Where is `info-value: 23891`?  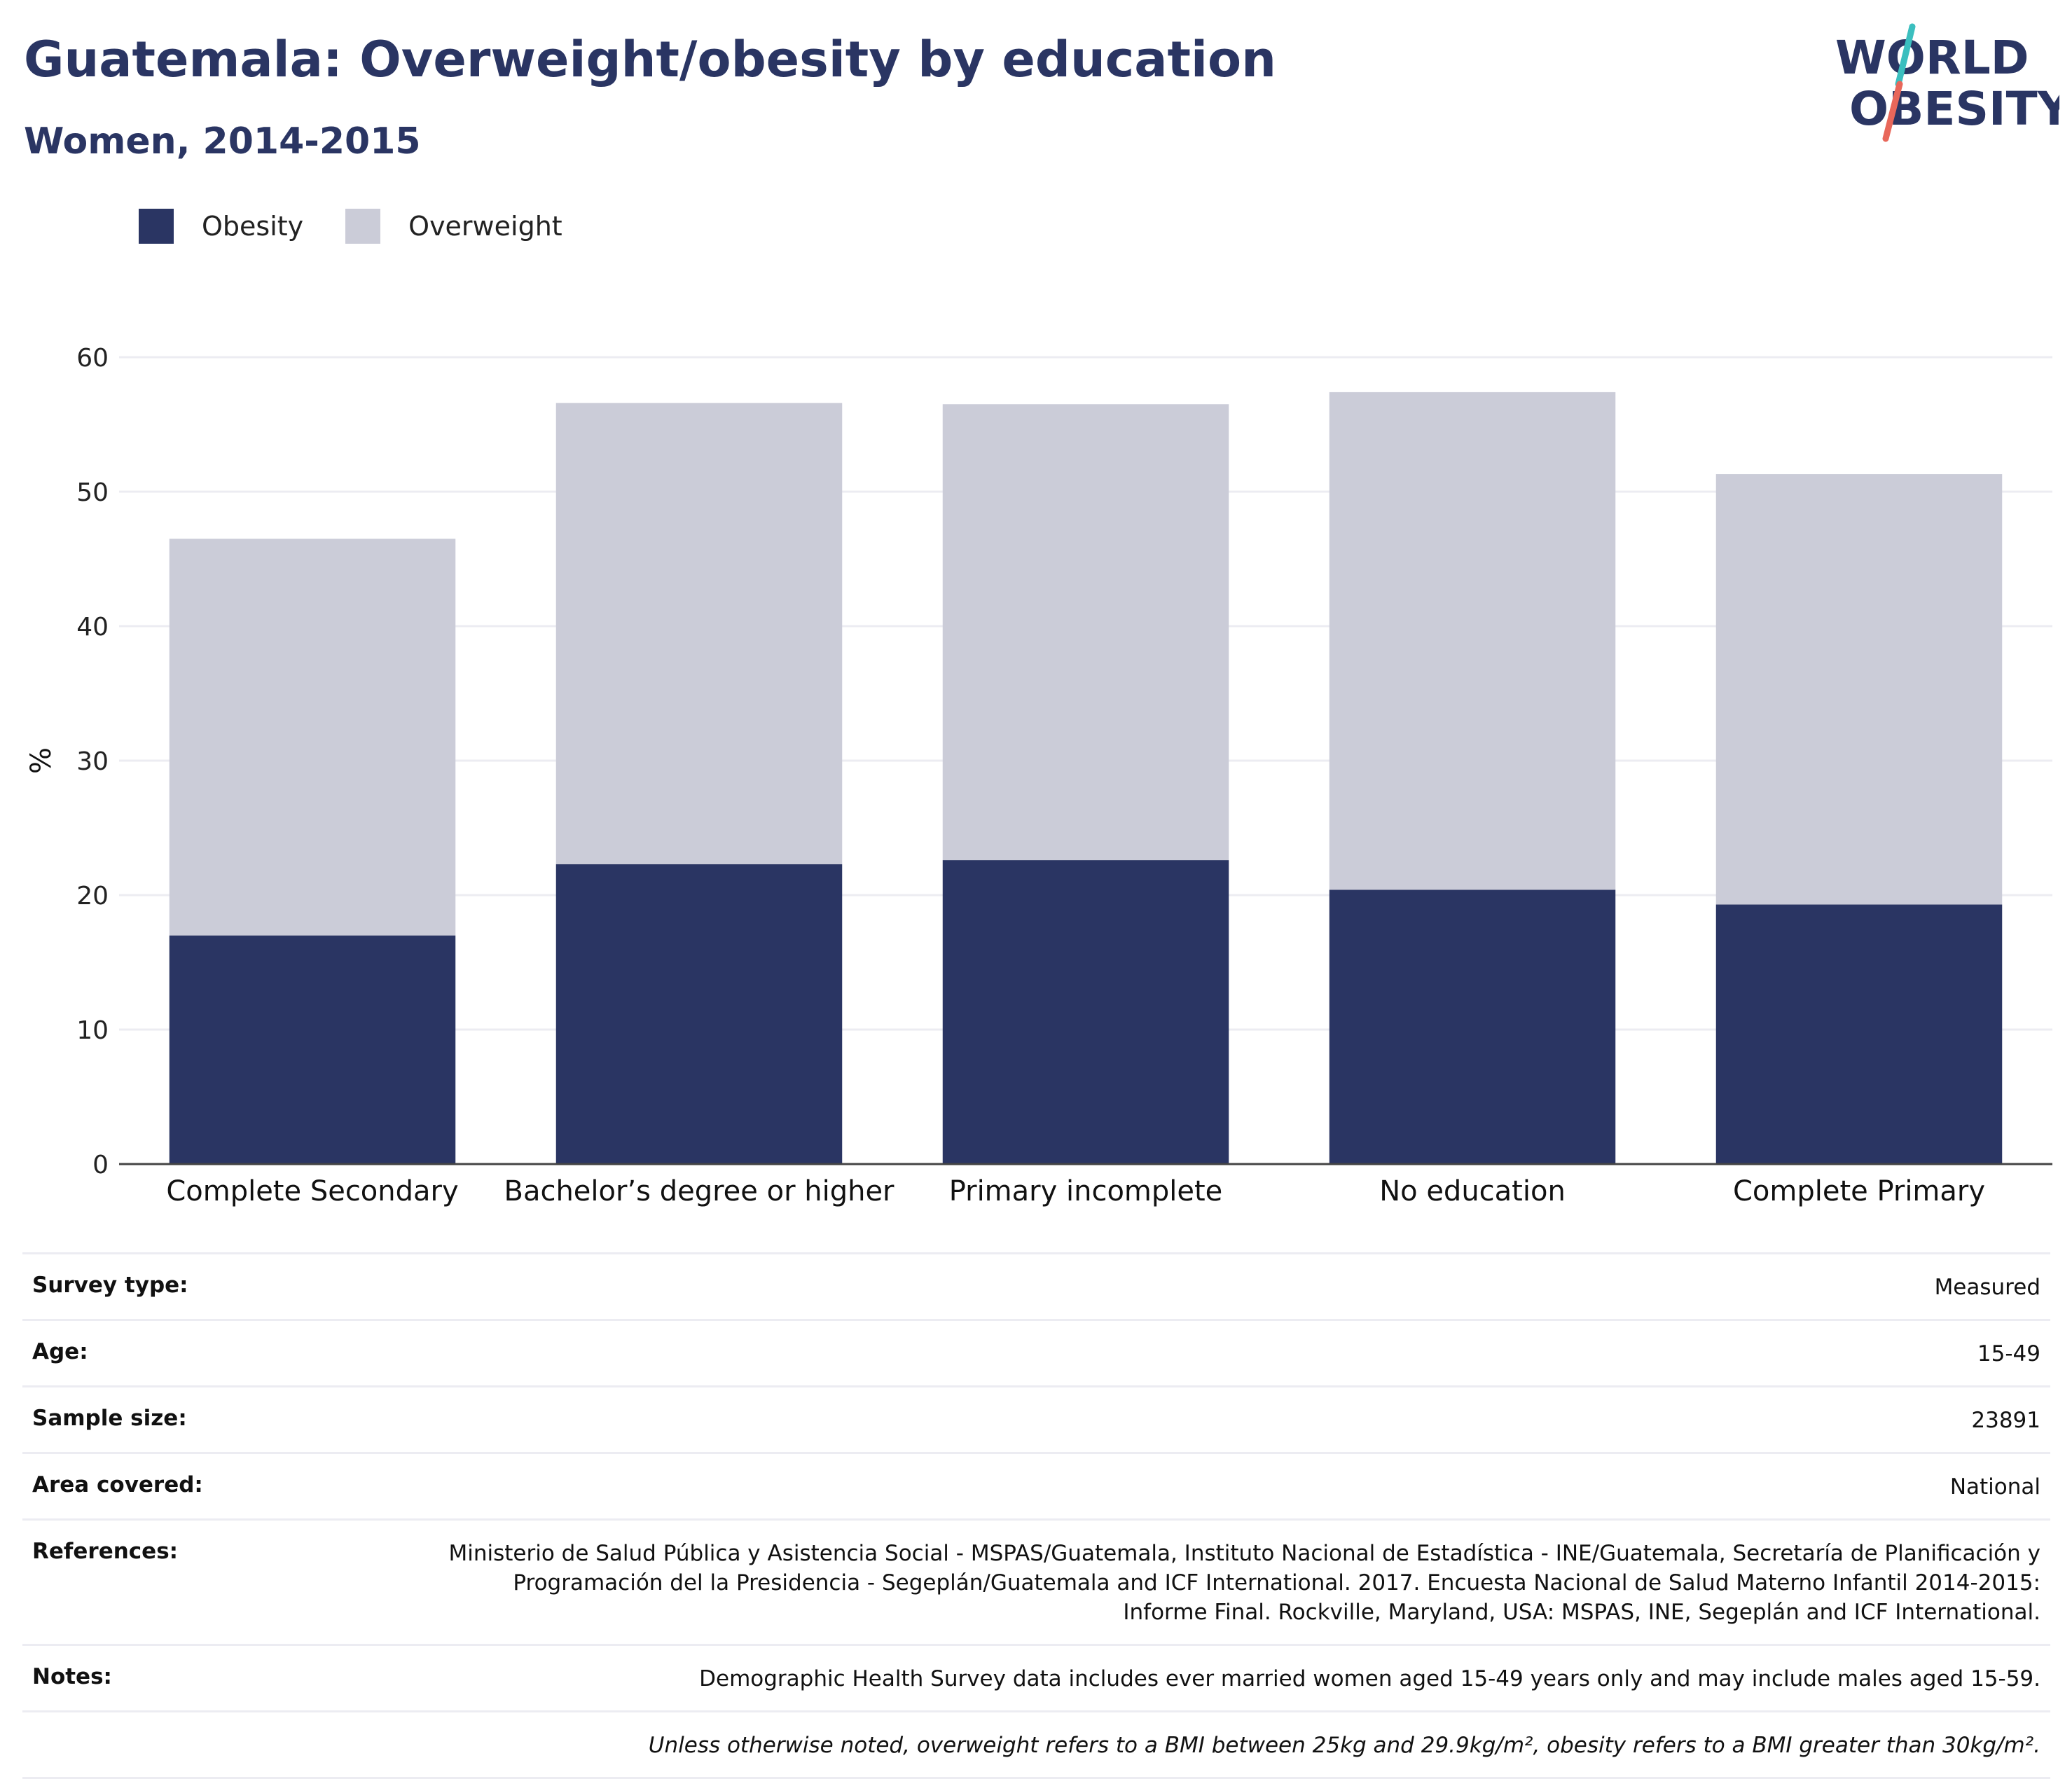 info-value: 23891 is located at coordinates (2006, 1420).